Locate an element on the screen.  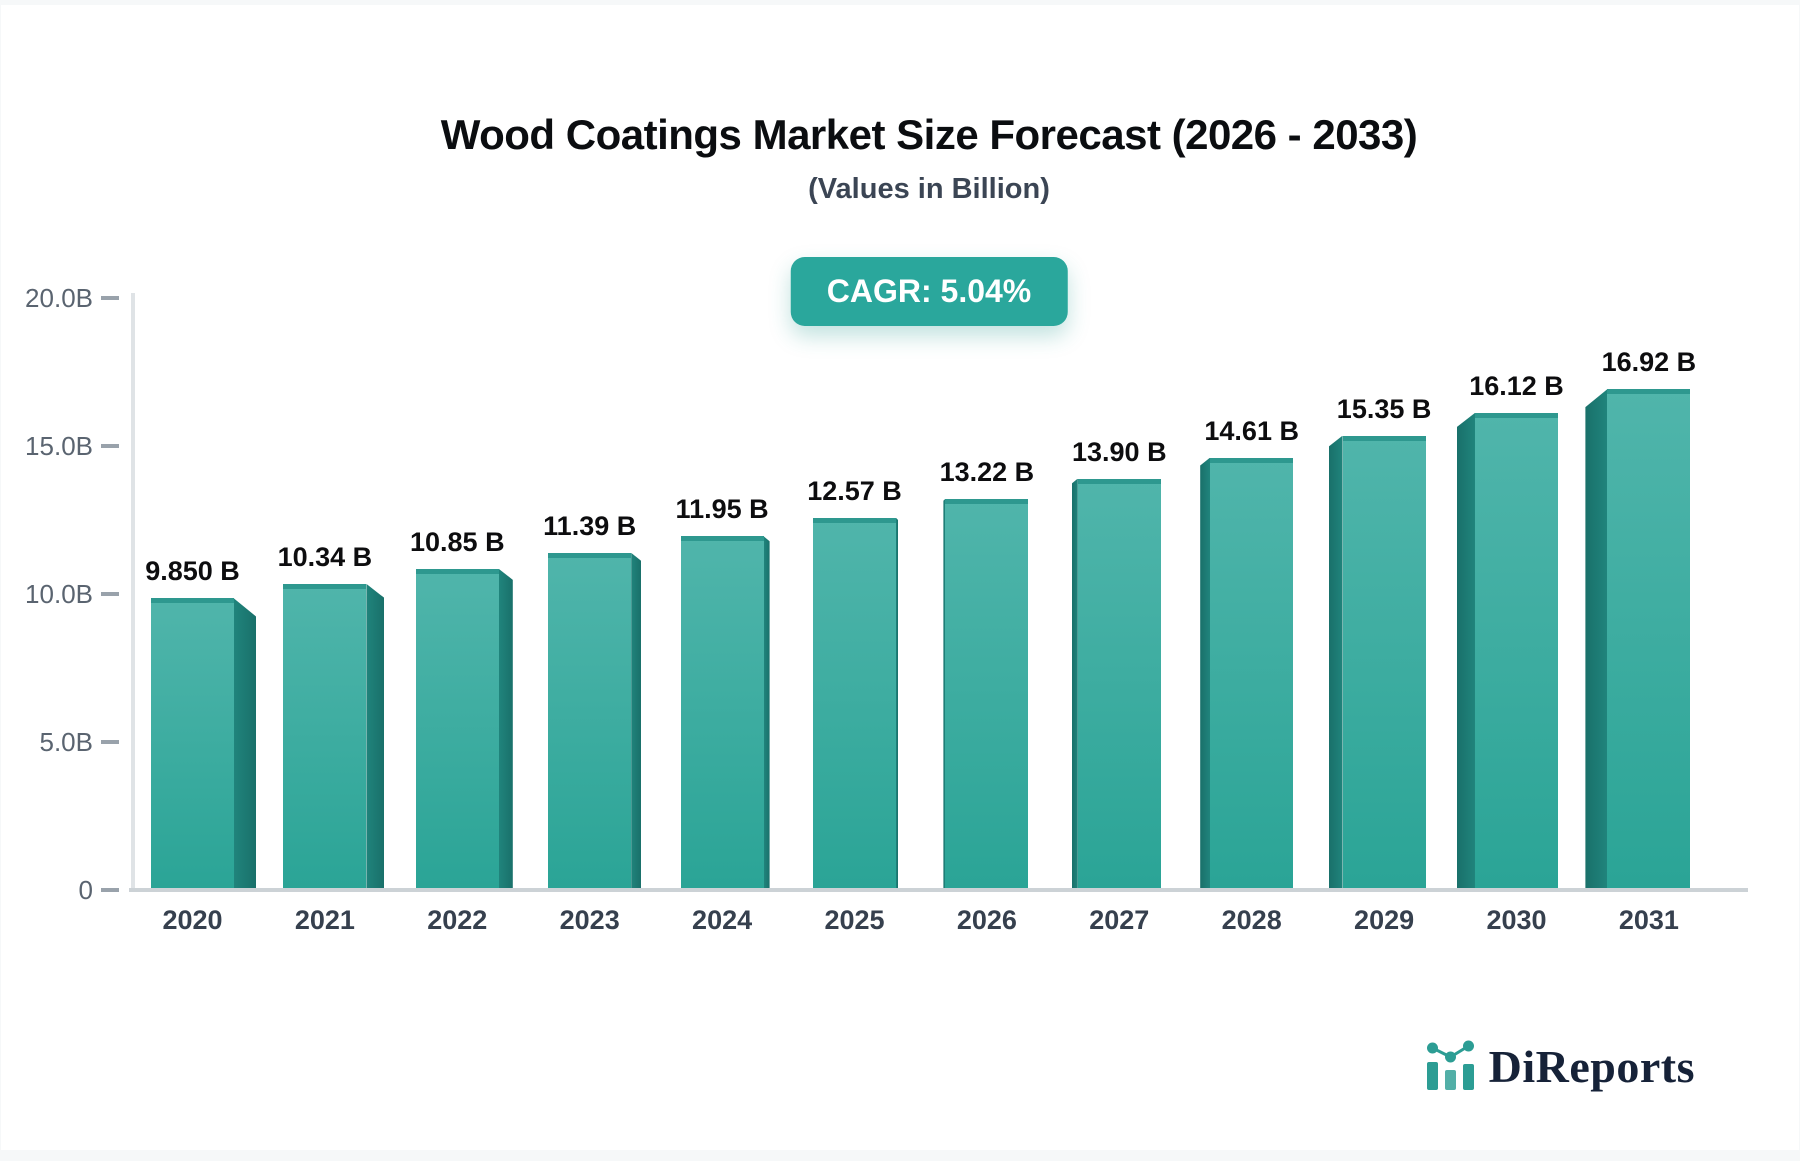
logo-text: DiReports is located at coordinates (1591, 1066).